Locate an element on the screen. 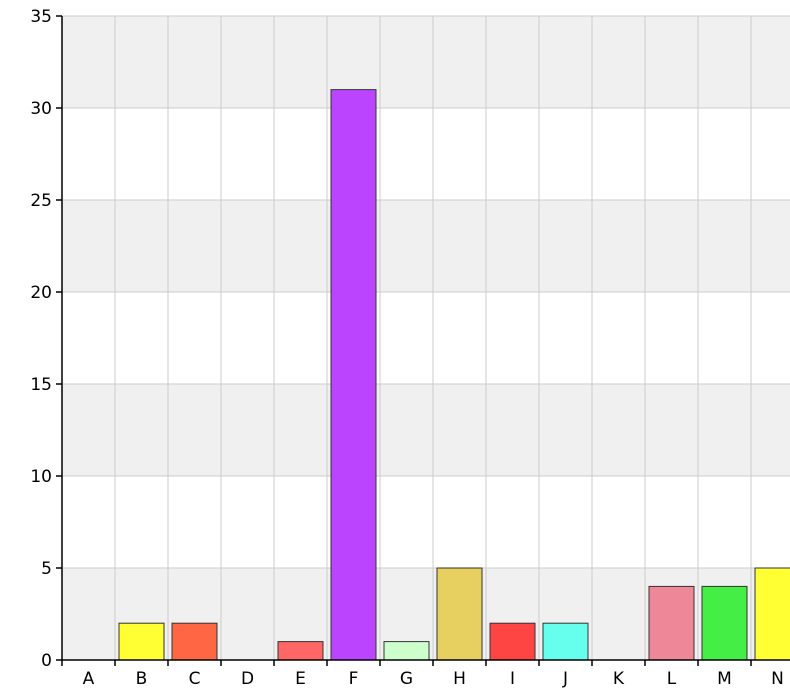  x-tick-label: J is located at coordinates (565, 679).